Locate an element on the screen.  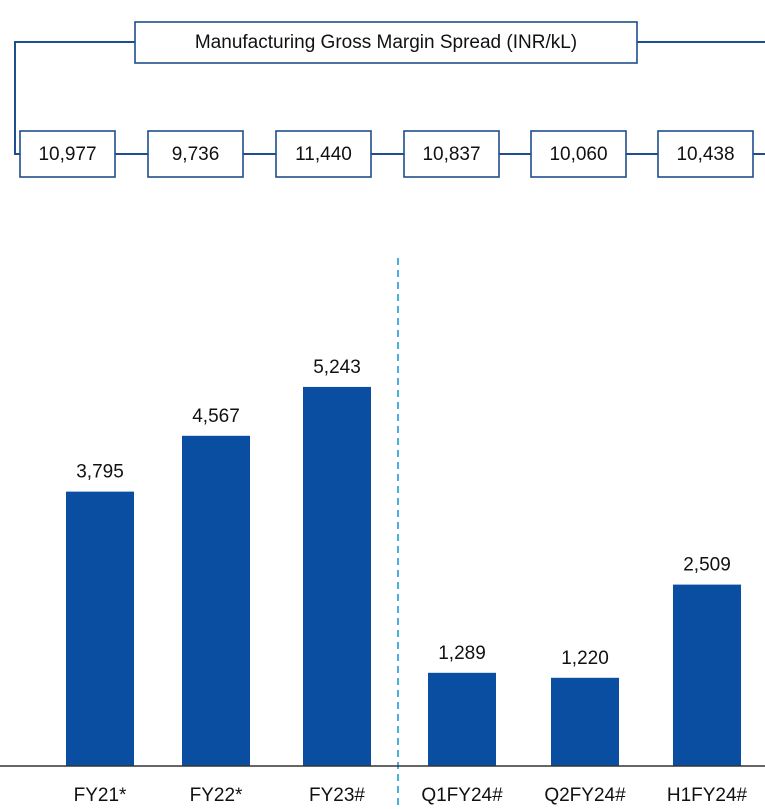
title-box is located at coordinates (386, 42).